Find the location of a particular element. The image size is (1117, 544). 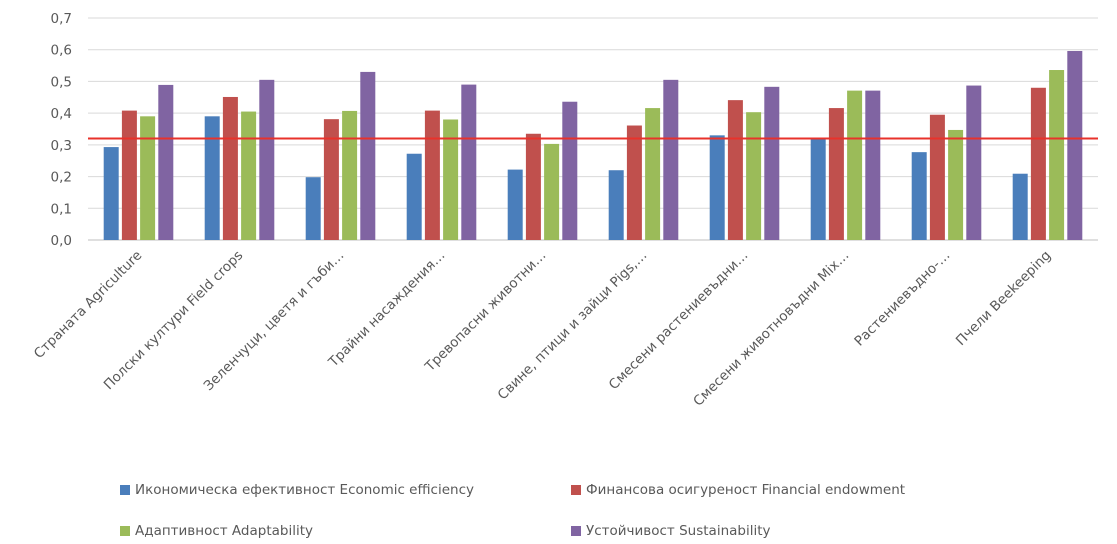

y-tick-label: 0,7 is located at coordinates (61, 19).